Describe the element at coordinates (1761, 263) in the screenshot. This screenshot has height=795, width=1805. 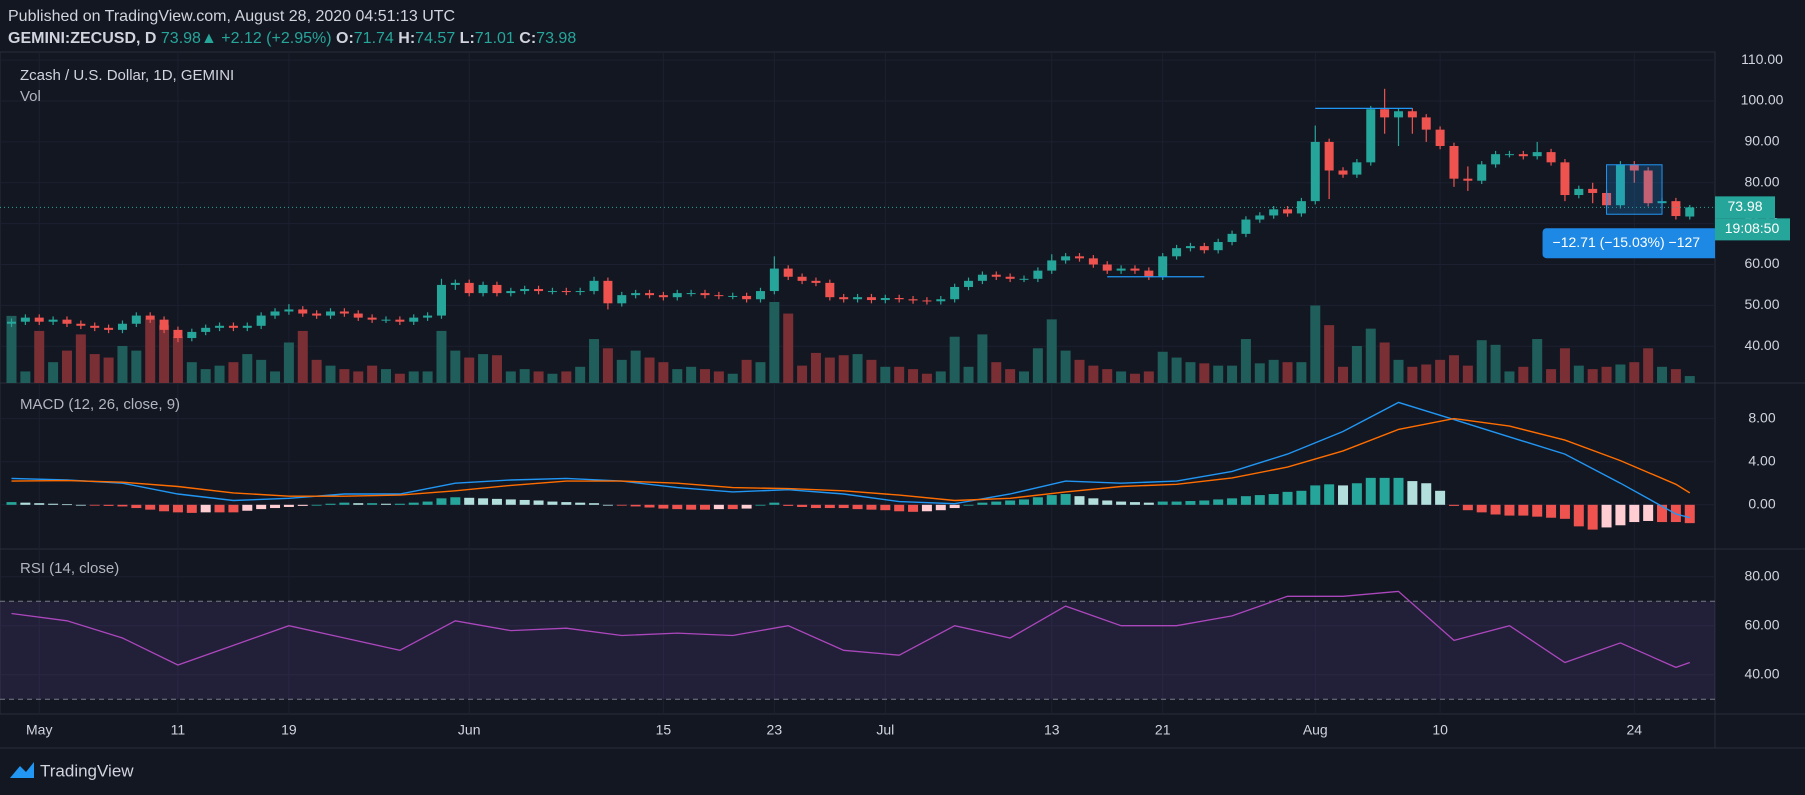
I see `y-tick-label: 60.00` at that location.